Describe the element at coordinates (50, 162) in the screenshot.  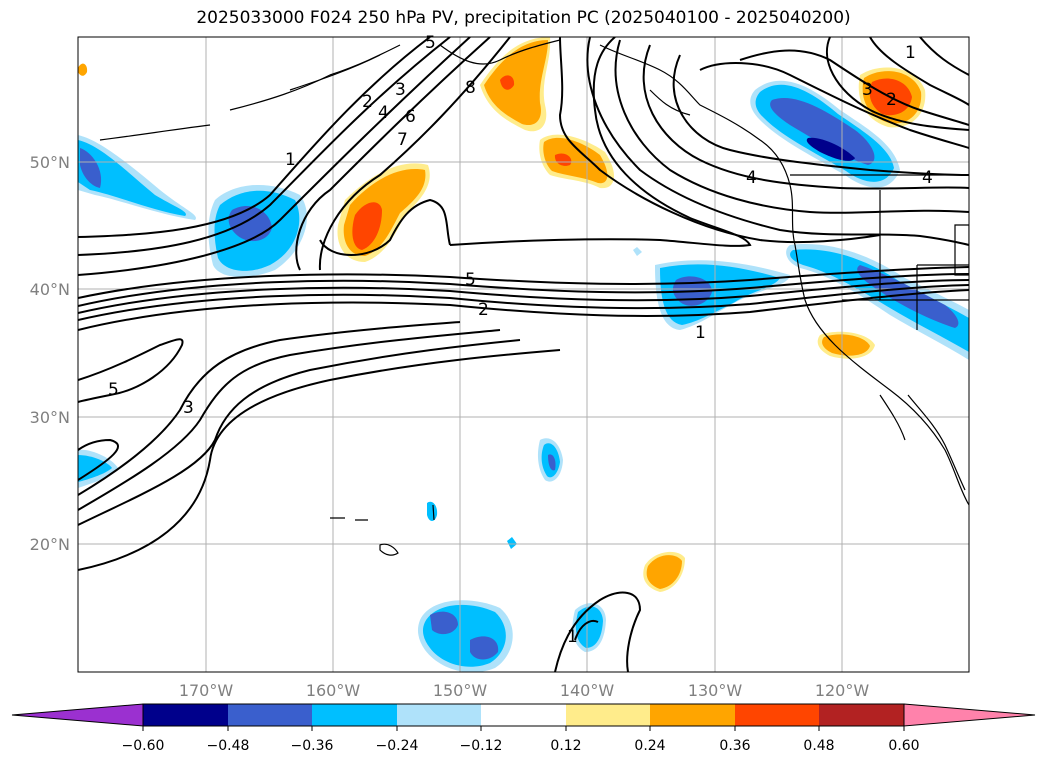
I see `lat-label: 50°N` at that location.